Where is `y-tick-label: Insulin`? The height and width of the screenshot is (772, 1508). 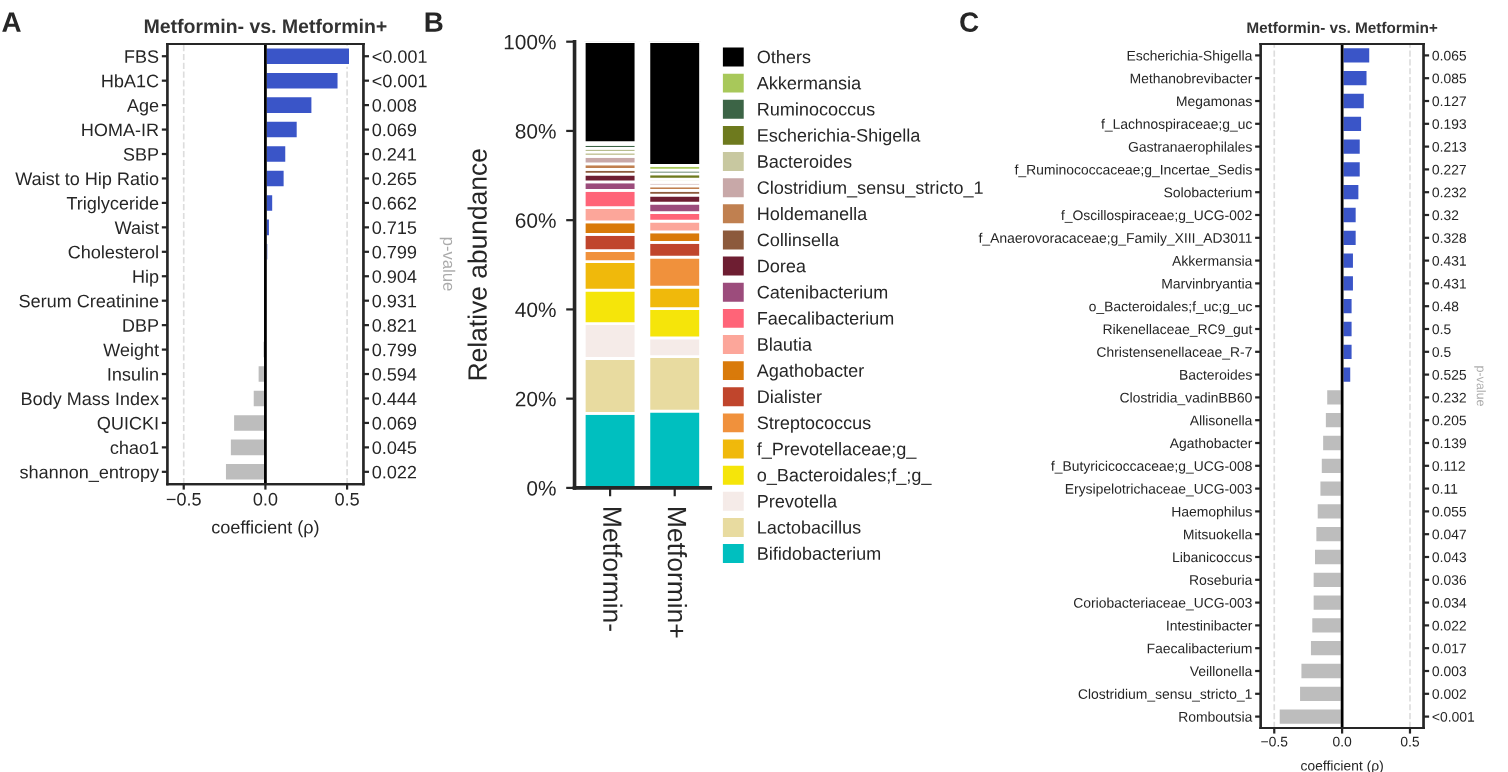
y-tick-label: Insulin is located at coordinates (133, 374).